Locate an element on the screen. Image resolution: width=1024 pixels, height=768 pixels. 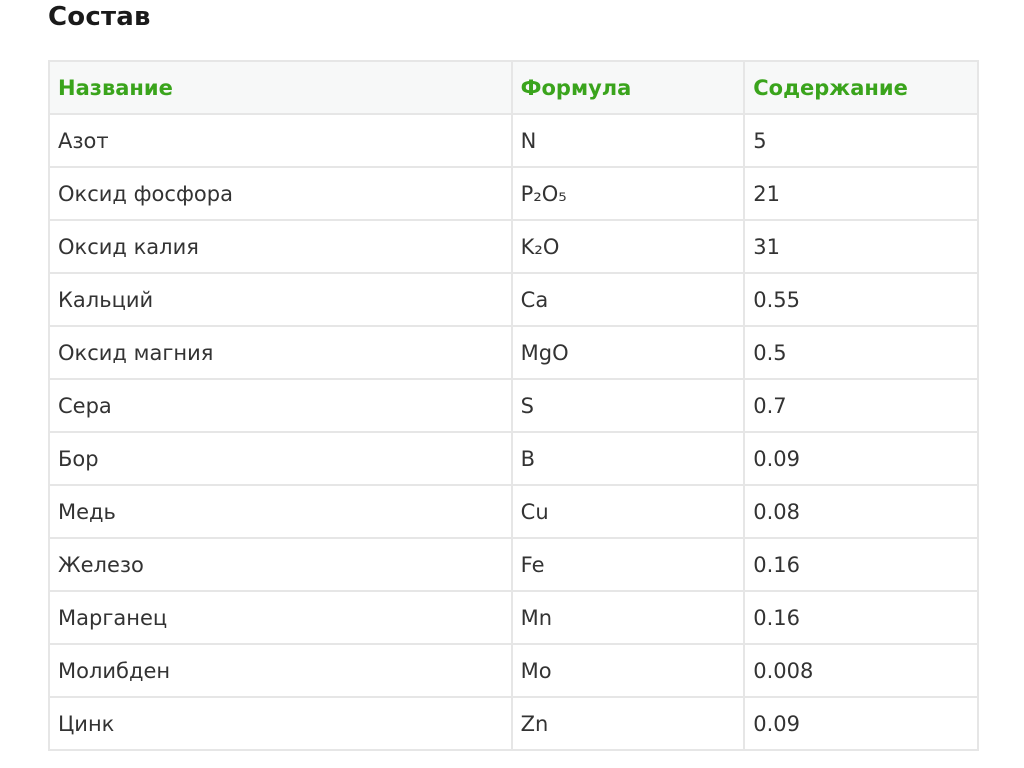
cell-name: Молибден is located at coordinates (280, 670).